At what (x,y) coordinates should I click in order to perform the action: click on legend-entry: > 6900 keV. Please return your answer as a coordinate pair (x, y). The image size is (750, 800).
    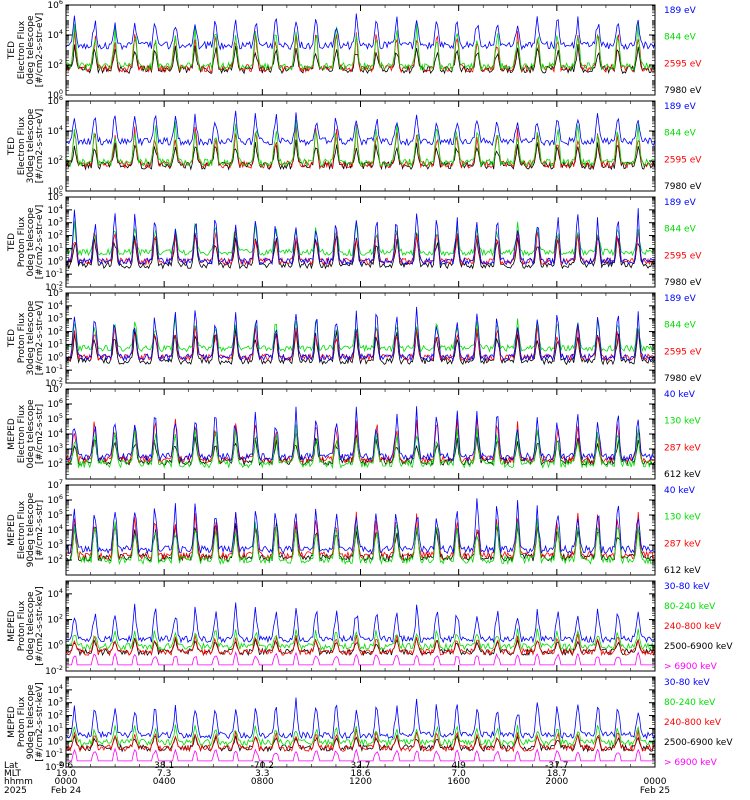
    Looking at the image, I should click on (691, 667).